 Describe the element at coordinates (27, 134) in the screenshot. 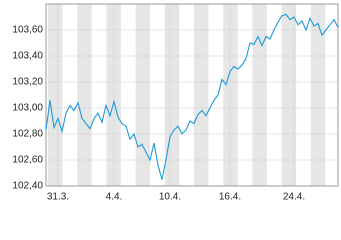

I see `y-tick-label: 102,80` at that location.